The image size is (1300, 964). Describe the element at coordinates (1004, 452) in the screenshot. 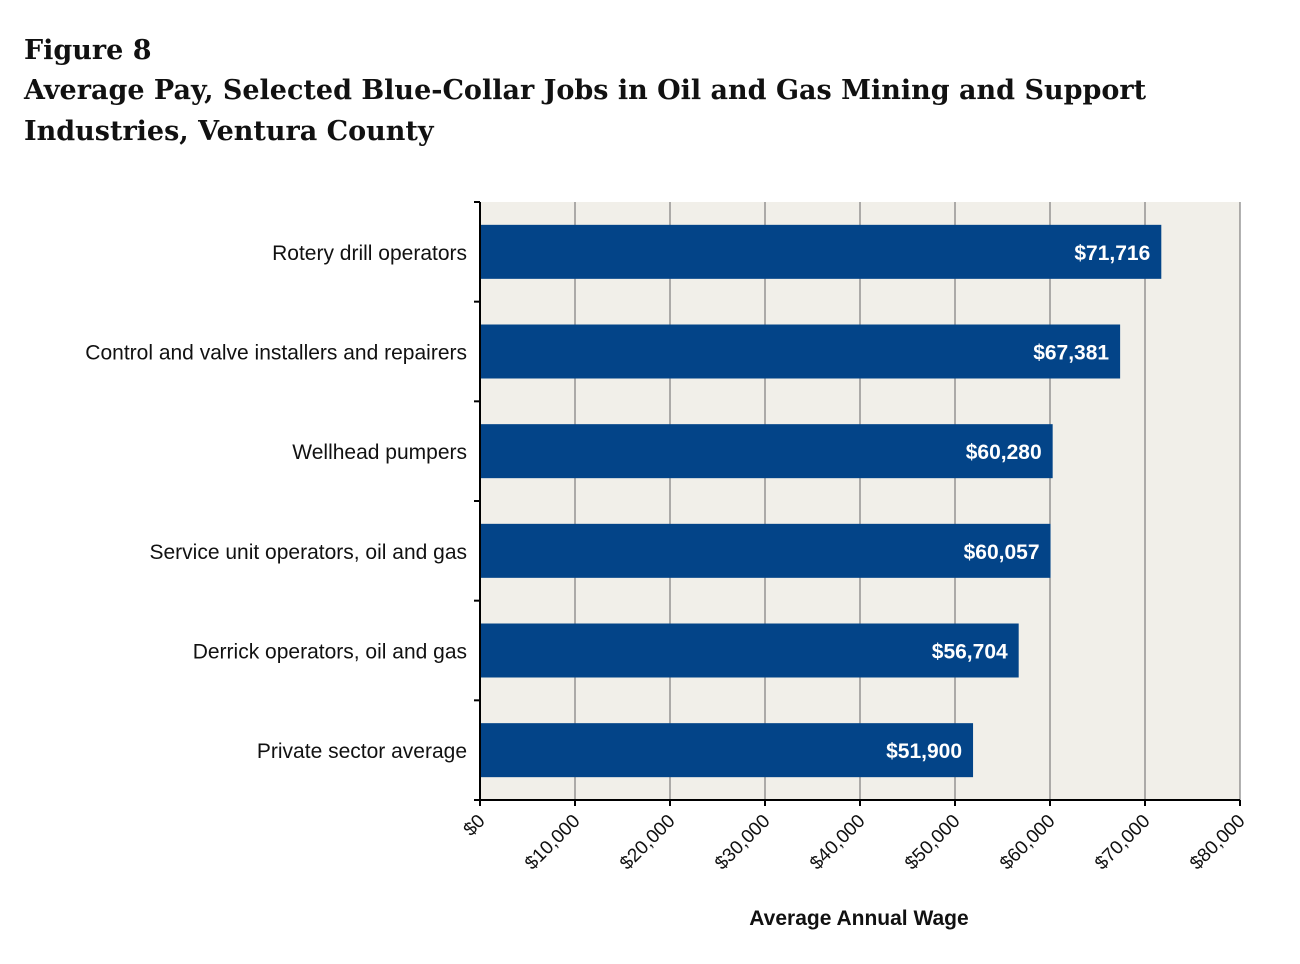

I see `bar-data-label: $60,280` at that location.